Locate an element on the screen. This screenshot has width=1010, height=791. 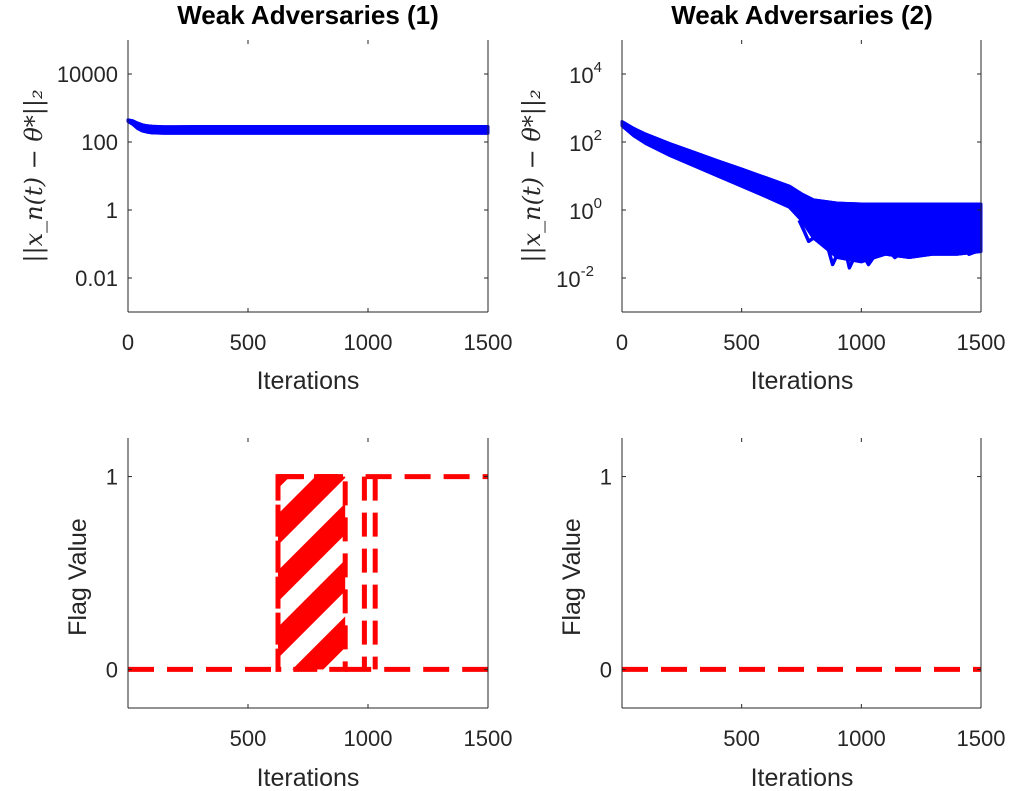
y-tick-exponent: -2 is located at coordinates (587, 271).